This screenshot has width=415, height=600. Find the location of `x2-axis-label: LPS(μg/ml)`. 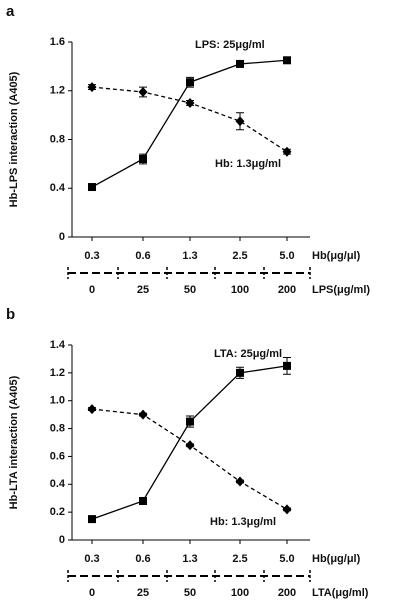

x2-axis-label: LPS(μg/ml) is located at coordinates (341, 290).